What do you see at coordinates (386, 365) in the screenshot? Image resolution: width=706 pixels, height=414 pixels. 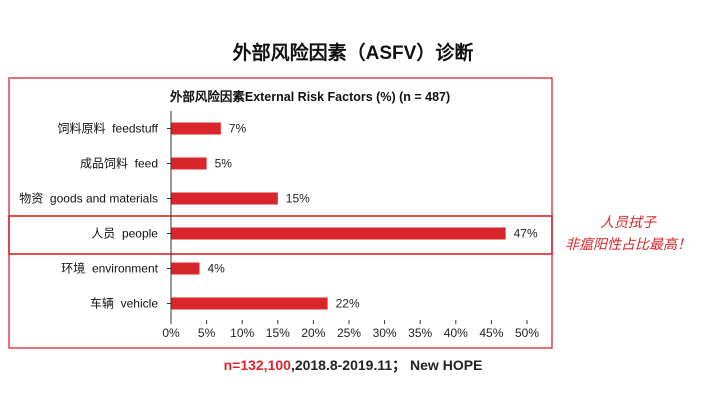 I see `footer-source: ,2018.8-2019.11； New HOPE` at bounding box center [386, 365].